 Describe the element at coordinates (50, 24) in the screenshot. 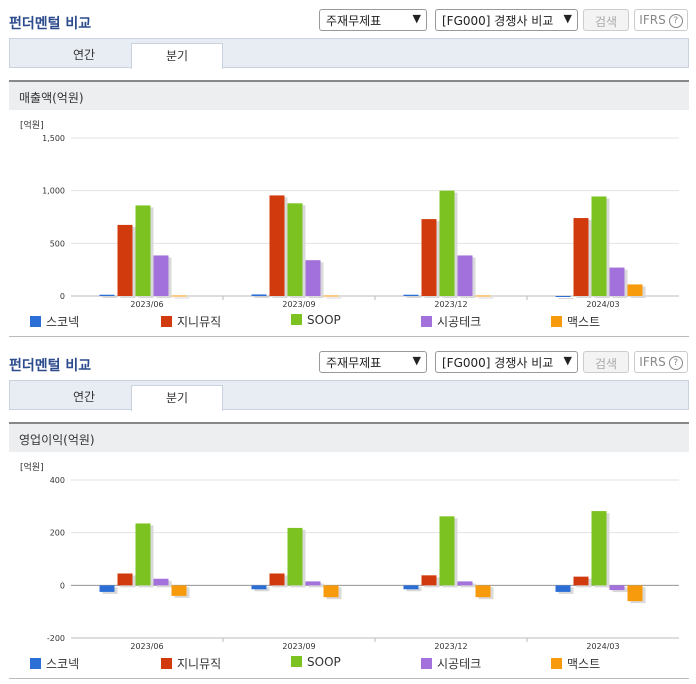

I see `panel-title: 펀더멘털 비교` at that location.